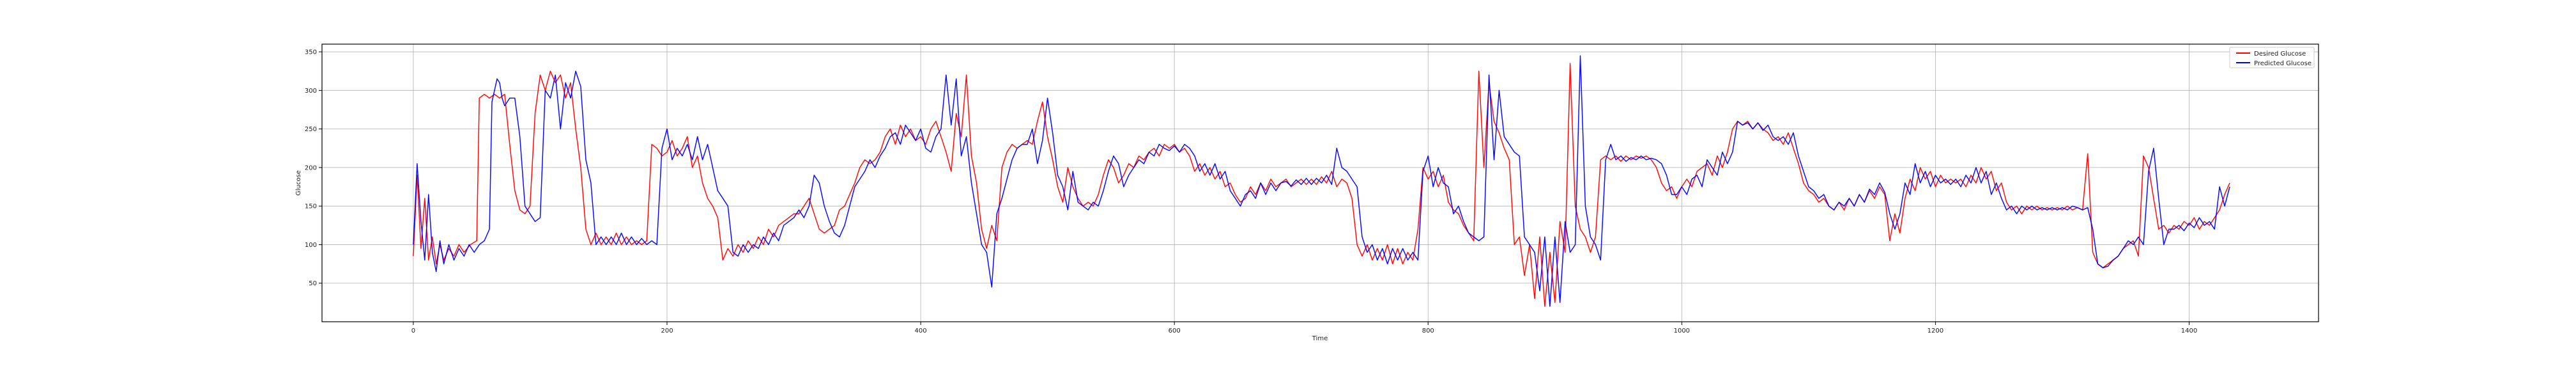 The image size is (2576, 371). I want to click on x-tick-label: 400, so click(921, 331).